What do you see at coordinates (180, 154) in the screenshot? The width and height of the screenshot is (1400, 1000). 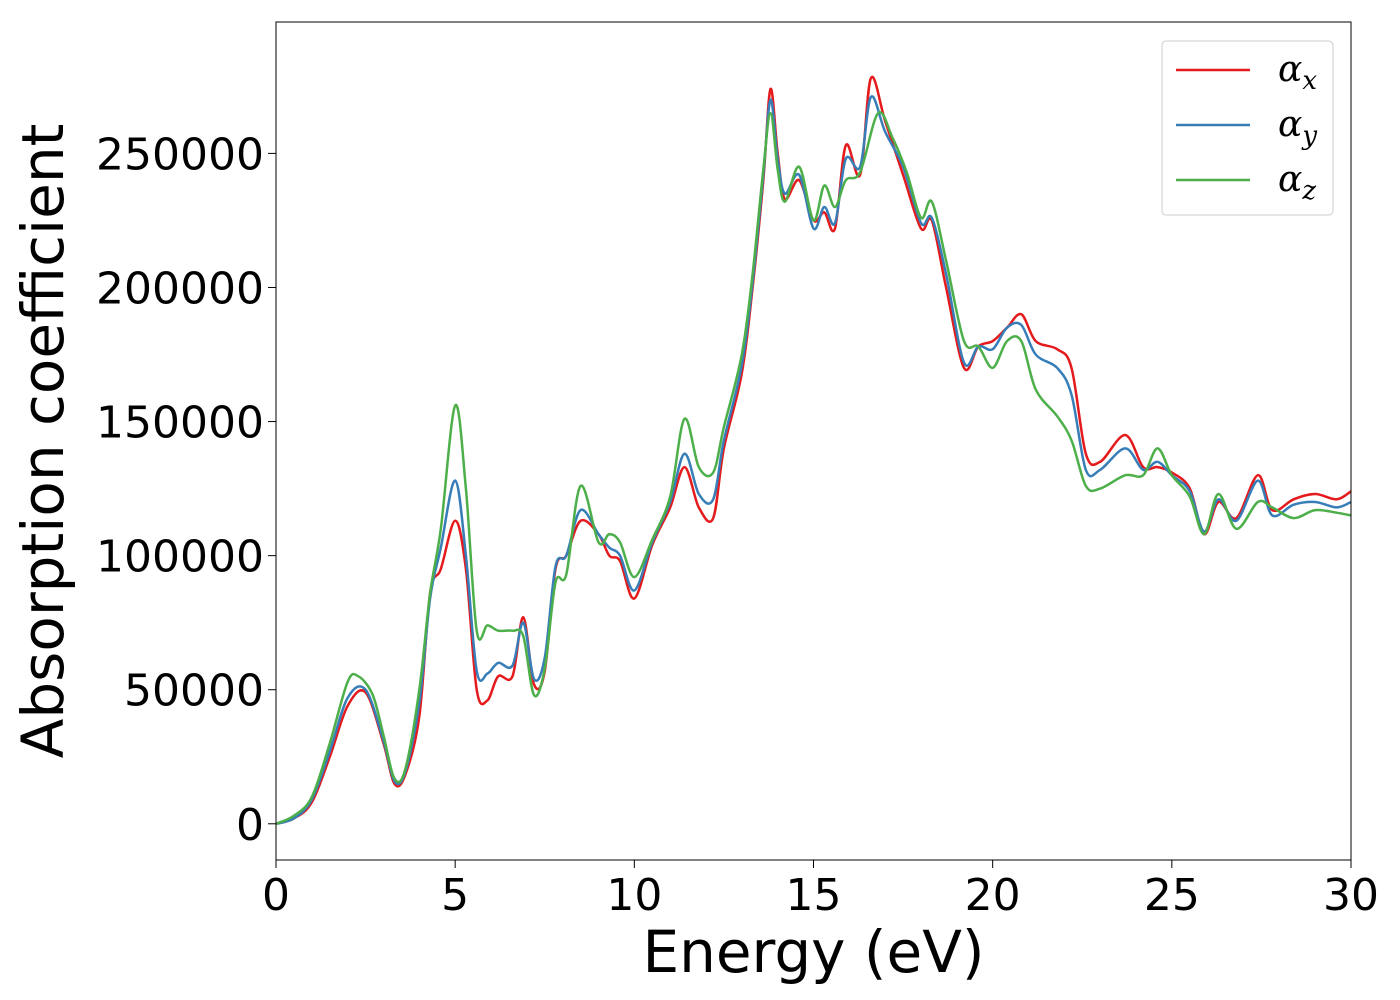 I see `y-tick-label: 250000` at bounding box center [180, 154].